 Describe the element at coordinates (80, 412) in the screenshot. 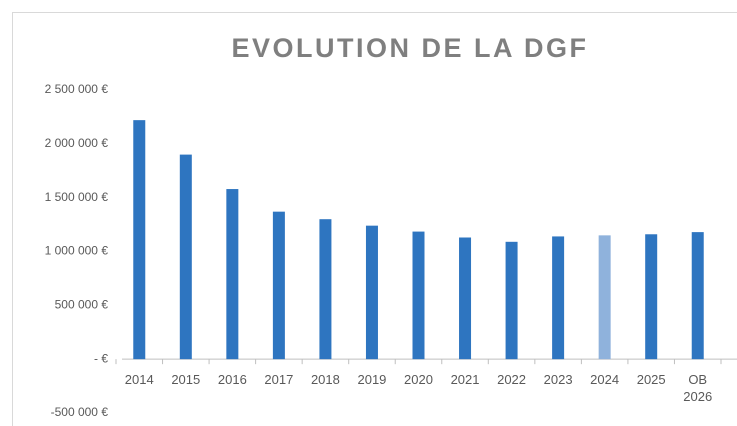

I see `y-tick-label: -500 000 €` at that location.